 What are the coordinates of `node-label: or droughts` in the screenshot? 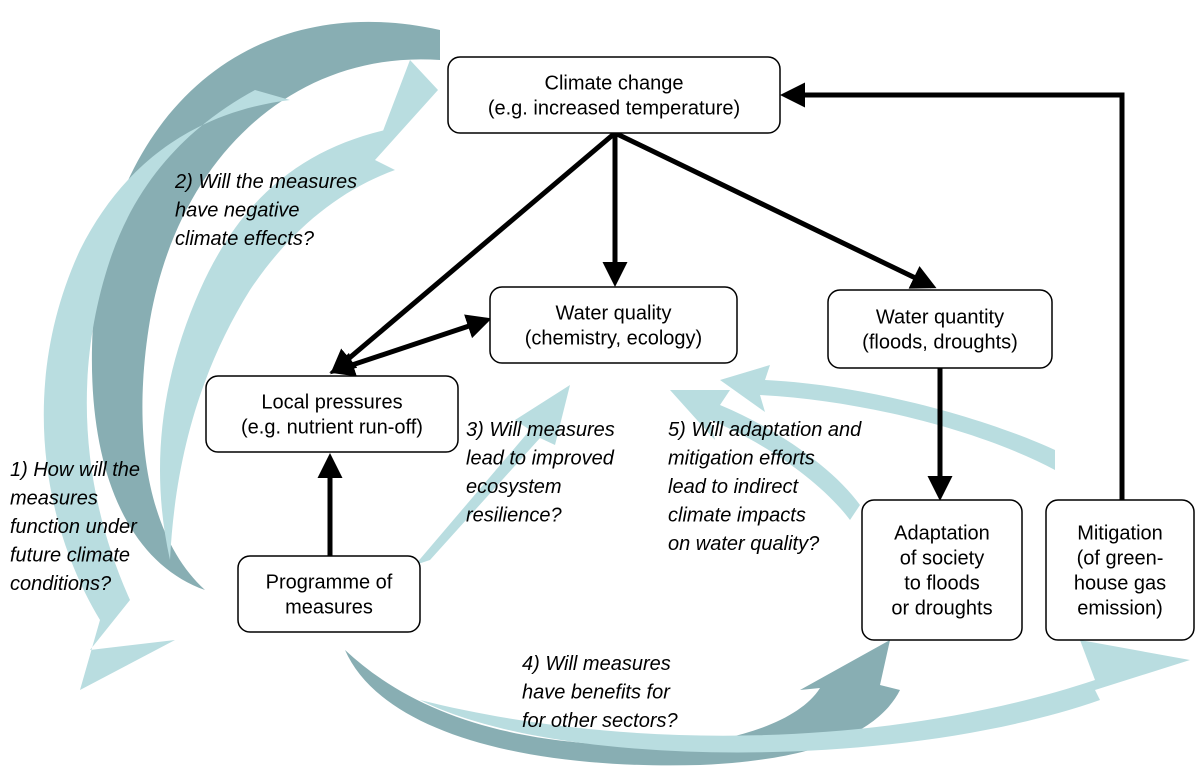 It's located at (941, 609).